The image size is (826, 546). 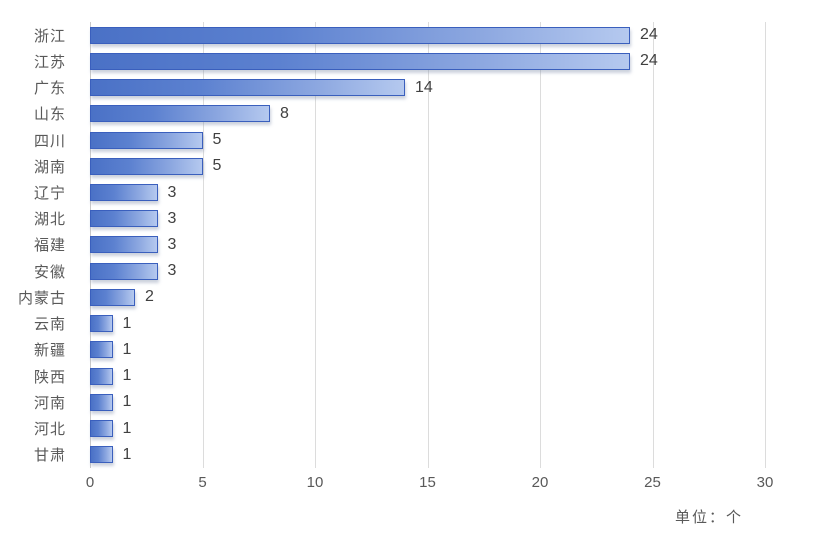 I want to click on bar-row: 浙江 24, so click(x=413, y=35).